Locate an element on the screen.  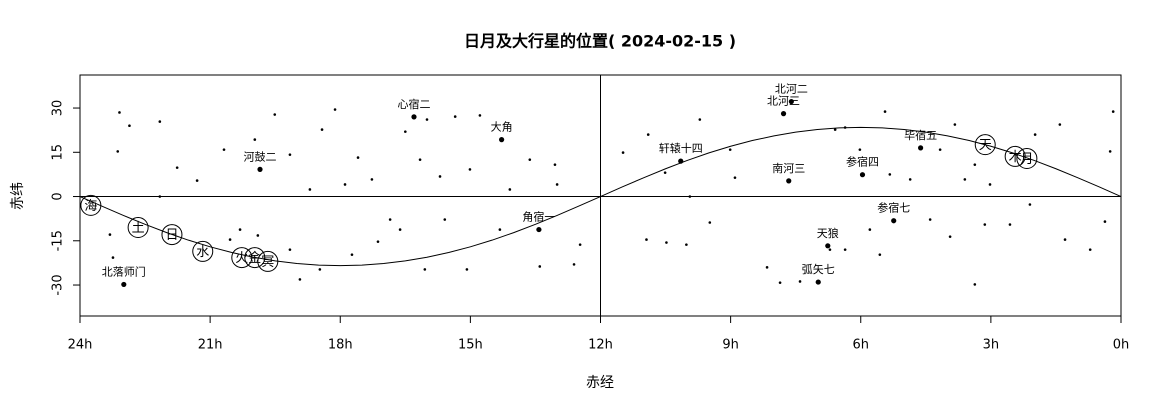
star-label: 弧矢七 is located at coordinates (818, 269).